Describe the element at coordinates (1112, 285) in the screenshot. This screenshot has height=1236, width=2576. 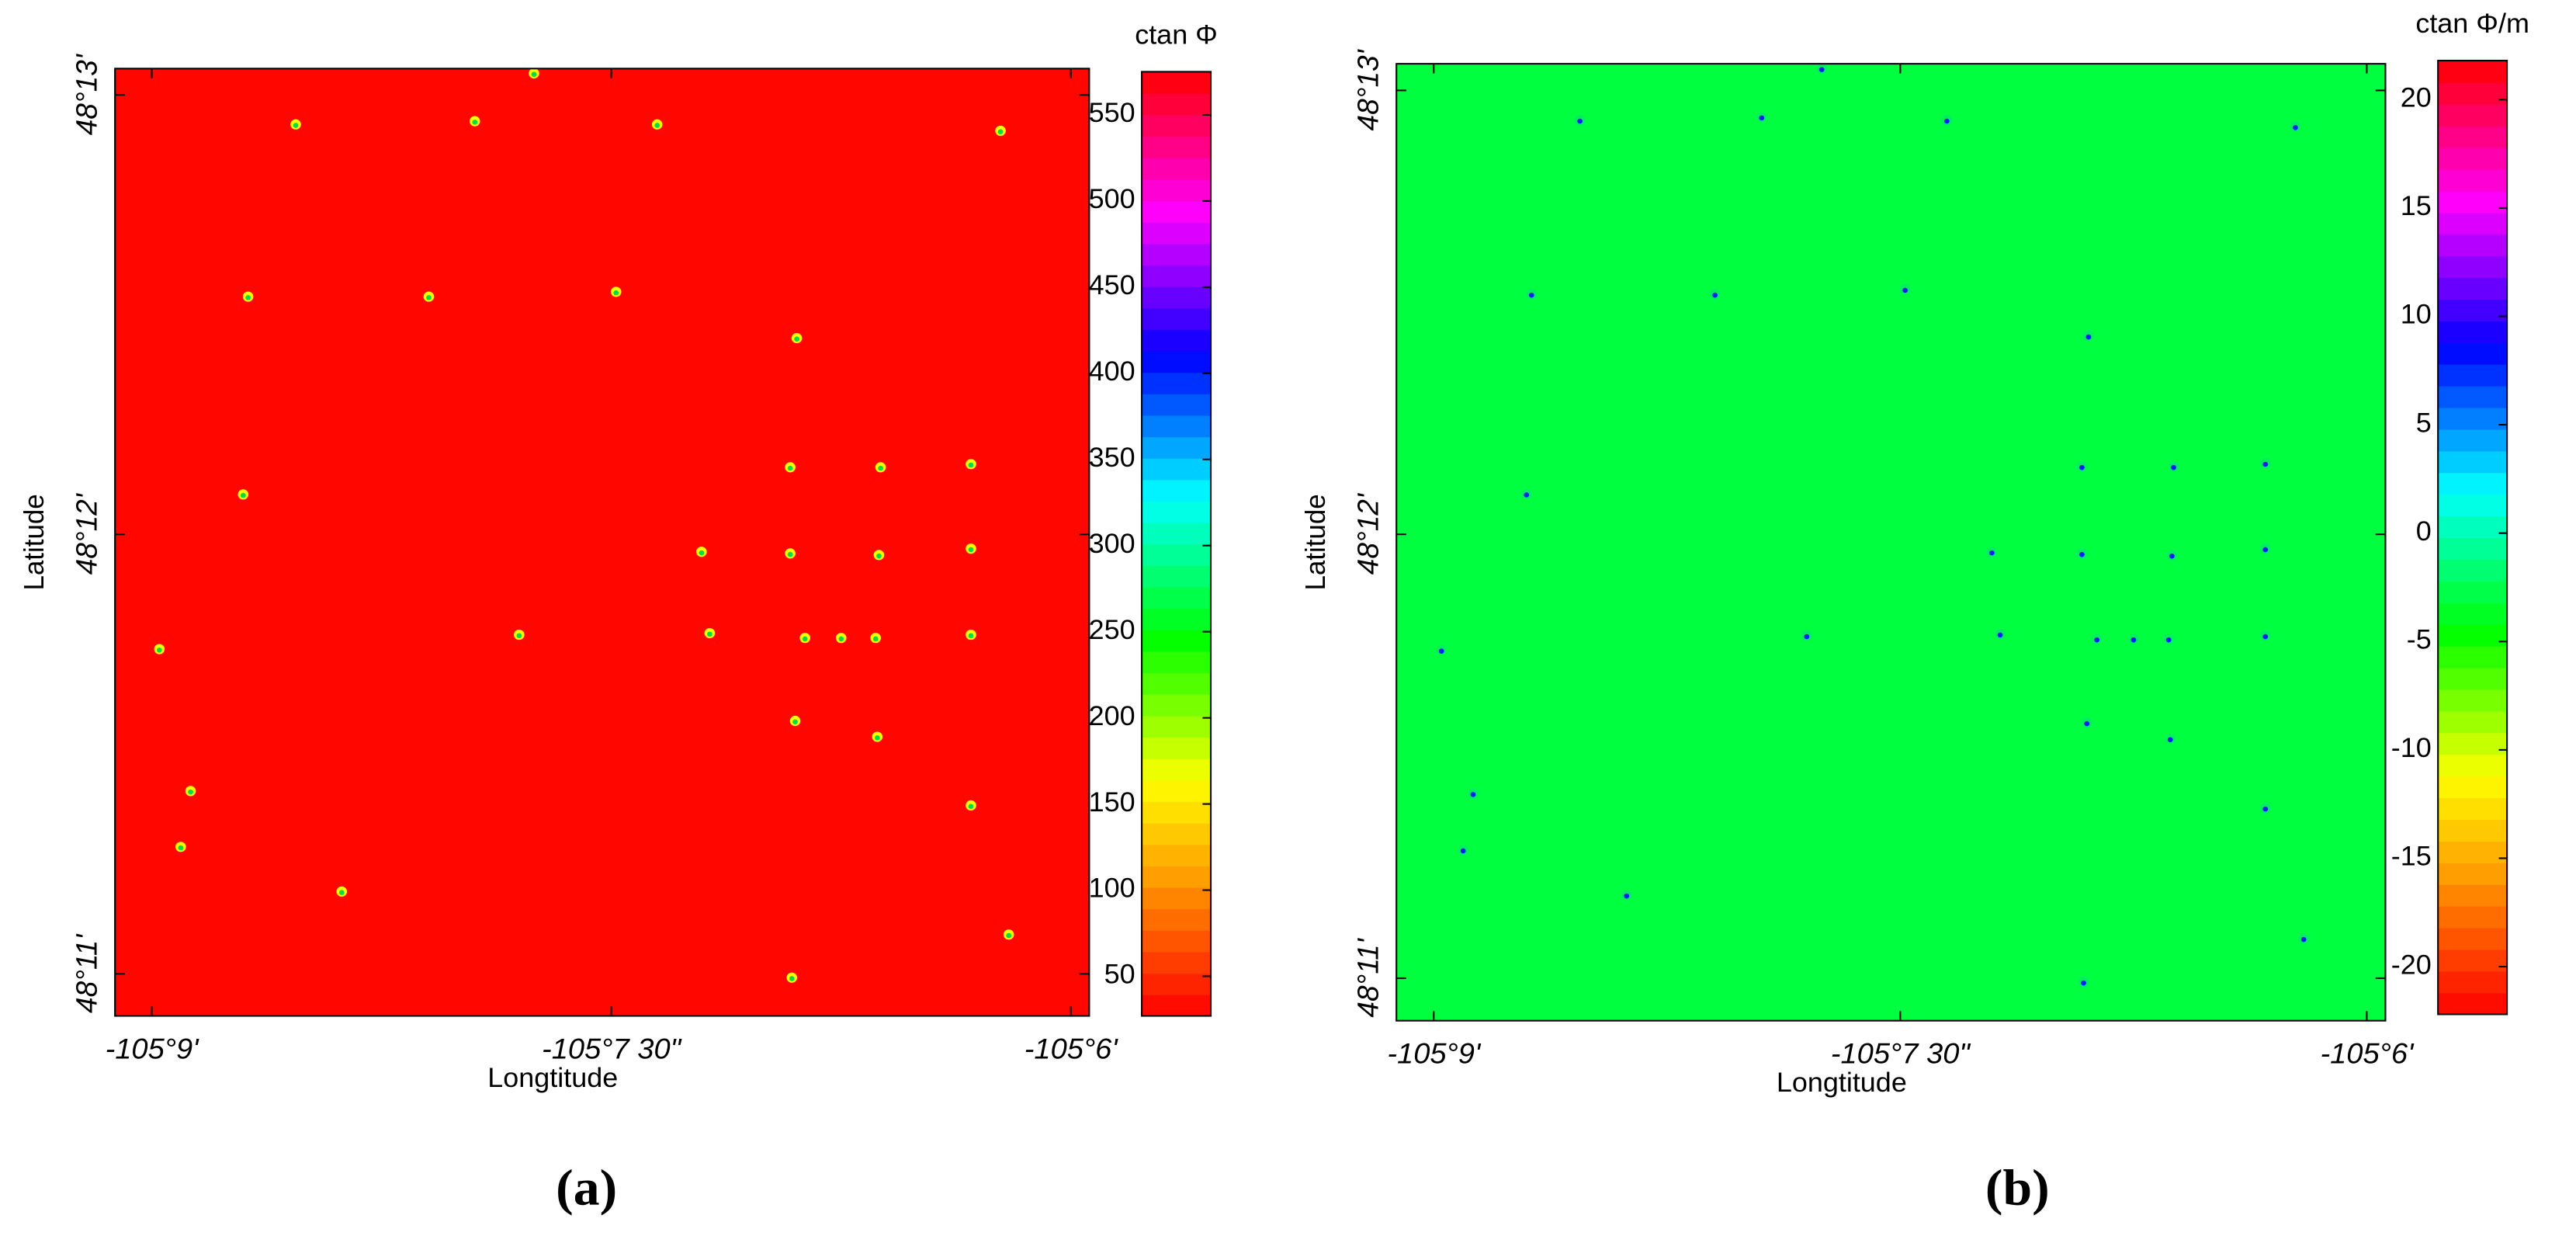
I see `colorbar-tick-label: 450` at that location.